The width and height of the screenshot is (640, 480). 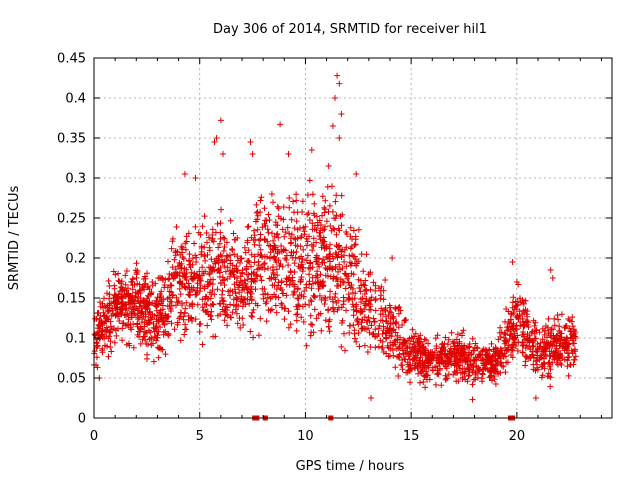 I want to click on y-tick-label: 0.35, so click(x=71, y=139).